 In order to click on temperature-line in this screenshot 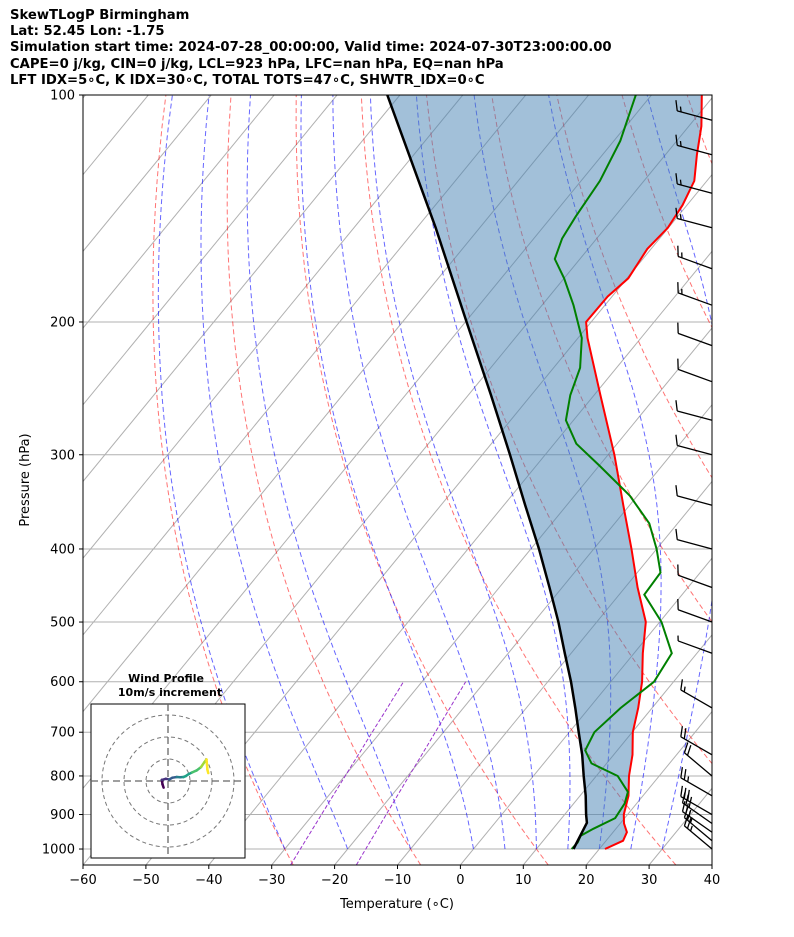, I will do `click(644, 472)`.